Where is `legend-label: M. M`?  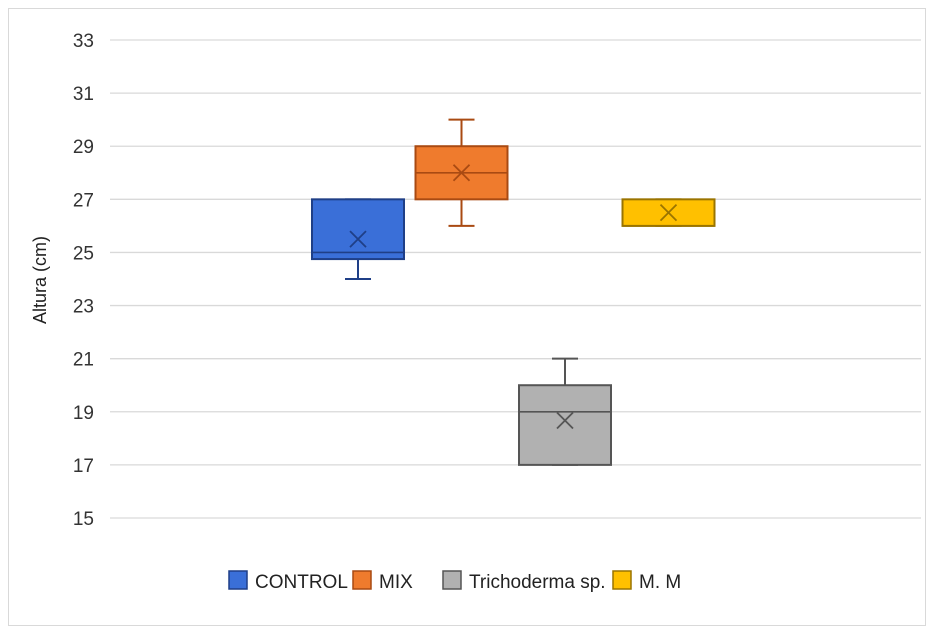 legend-label: M. M is located at coordinates (660, 582).